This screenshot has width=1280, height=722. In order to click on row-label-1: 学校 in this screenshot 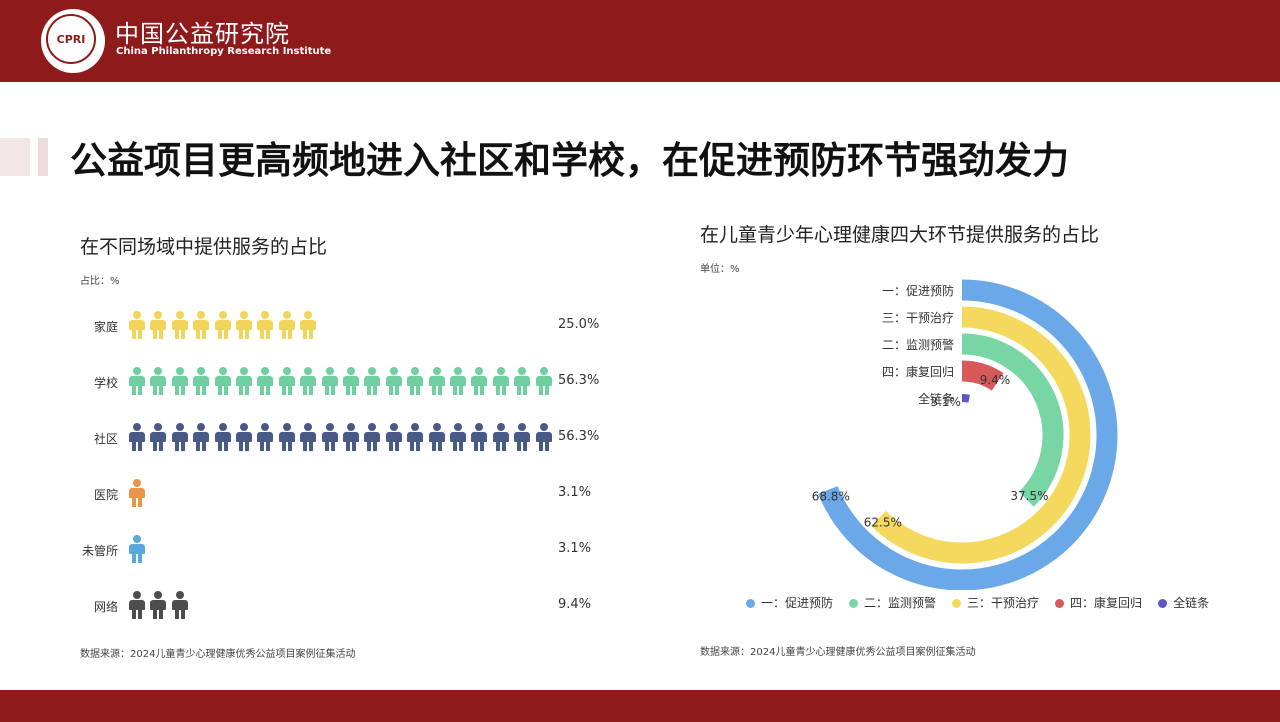, I will do `click(105, 383)`.